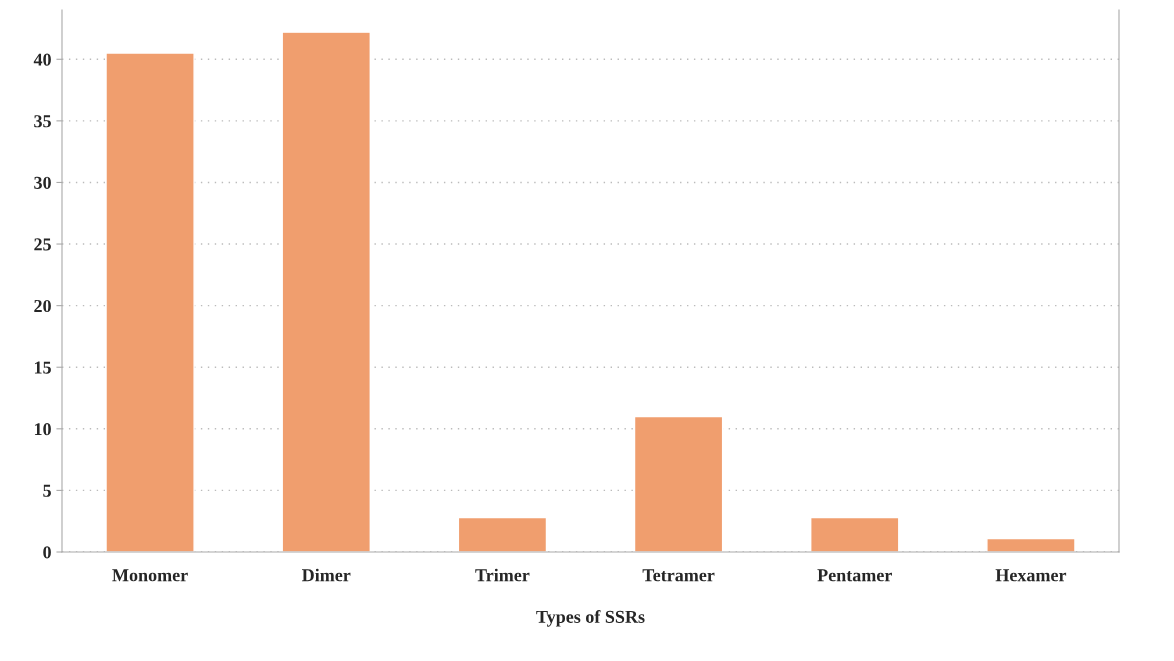  What do you see at coordinates (42, 306) in the screenshot?
I see `y-tick-label: 20` at bounding box center [42, 306].